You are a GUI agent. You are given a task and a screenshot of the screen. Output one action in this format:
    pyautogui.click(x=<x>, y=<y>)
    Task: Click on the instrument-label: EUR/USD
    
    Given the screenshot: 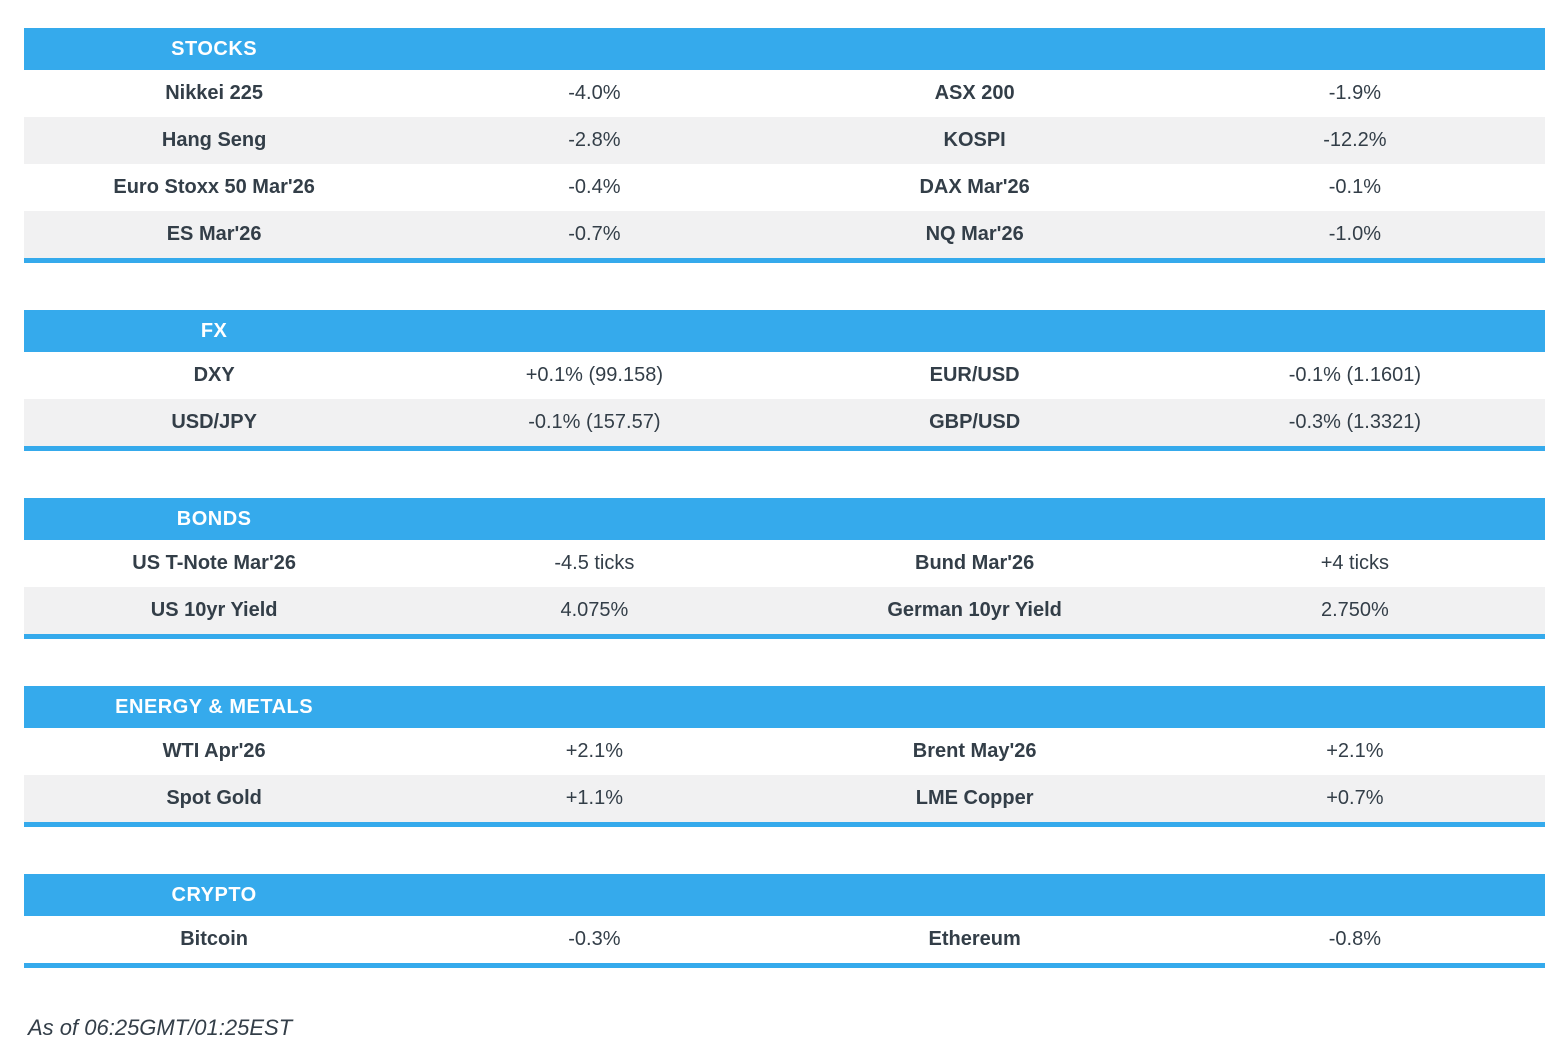 What is the action you would take?
    pyautogui.click(x=974, y=375)
    